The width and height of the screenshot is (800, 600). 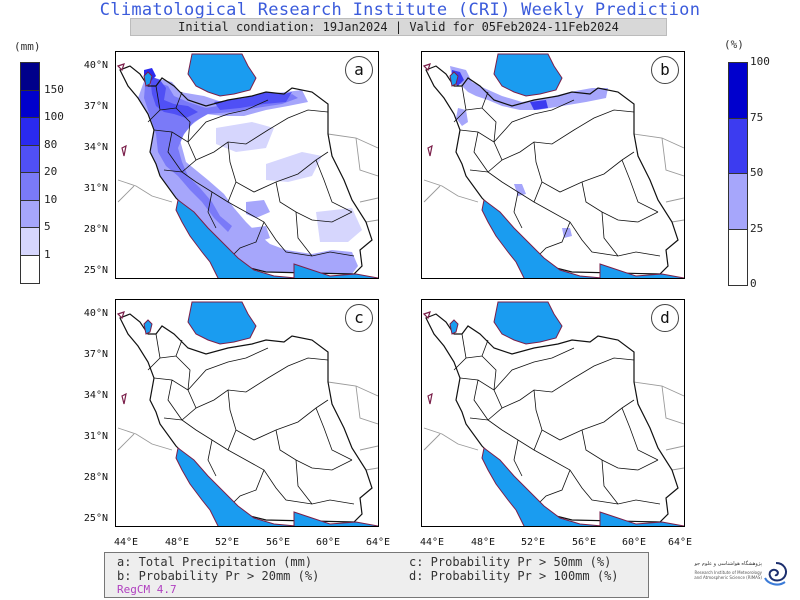 What do you see at coordinates (54, 89) in the screenshot?
I see `colorbar-level-label: 150` at bounding box center [54, 89].